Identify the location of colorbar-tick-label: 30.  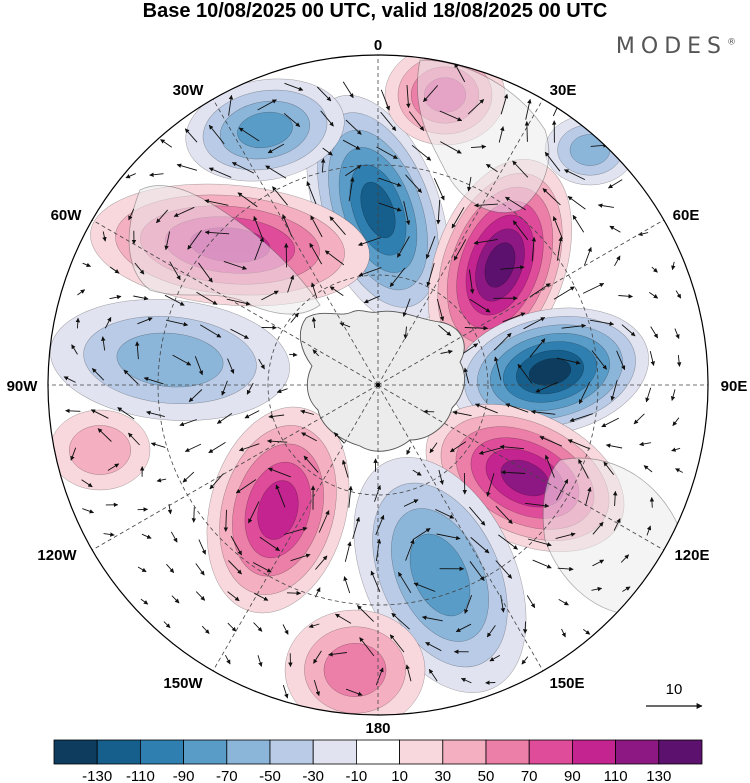
(442, 775).